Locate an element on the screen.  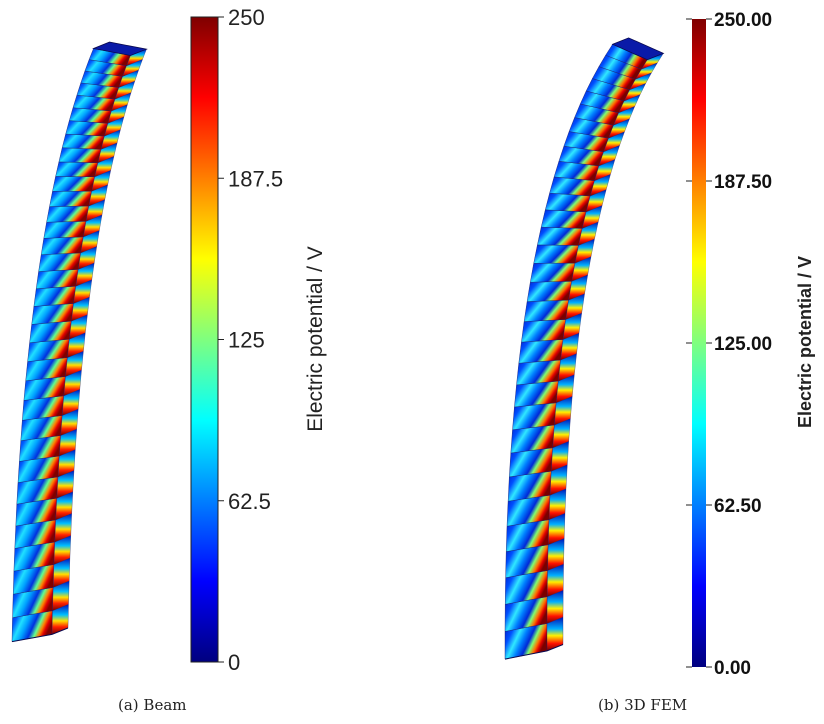
colorbar-tick-label: 125 is located at coordinates (246, 340).